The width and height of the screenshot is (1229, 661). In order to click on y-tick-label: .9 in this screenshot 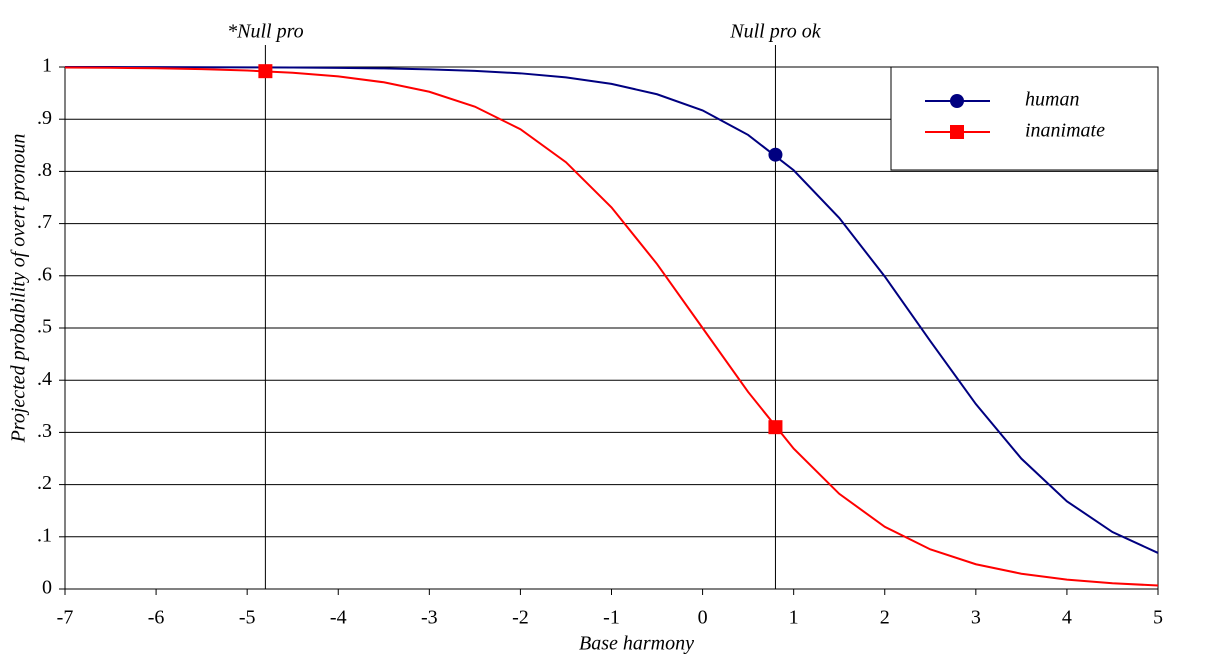, I will do `click(44, 118)`.